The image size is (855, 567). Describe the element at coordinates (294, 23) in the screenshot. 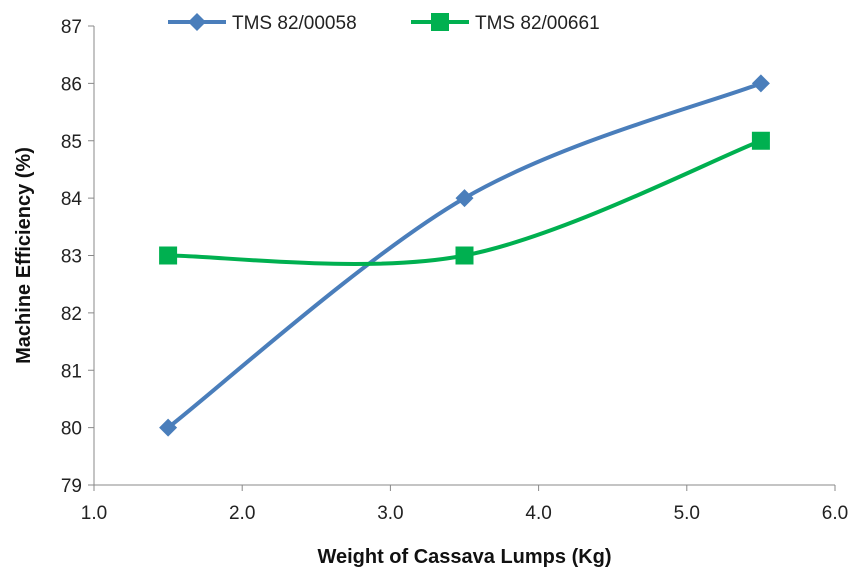

I see `legend-label-tms-82-00058: TMS 82/00058` at that location.